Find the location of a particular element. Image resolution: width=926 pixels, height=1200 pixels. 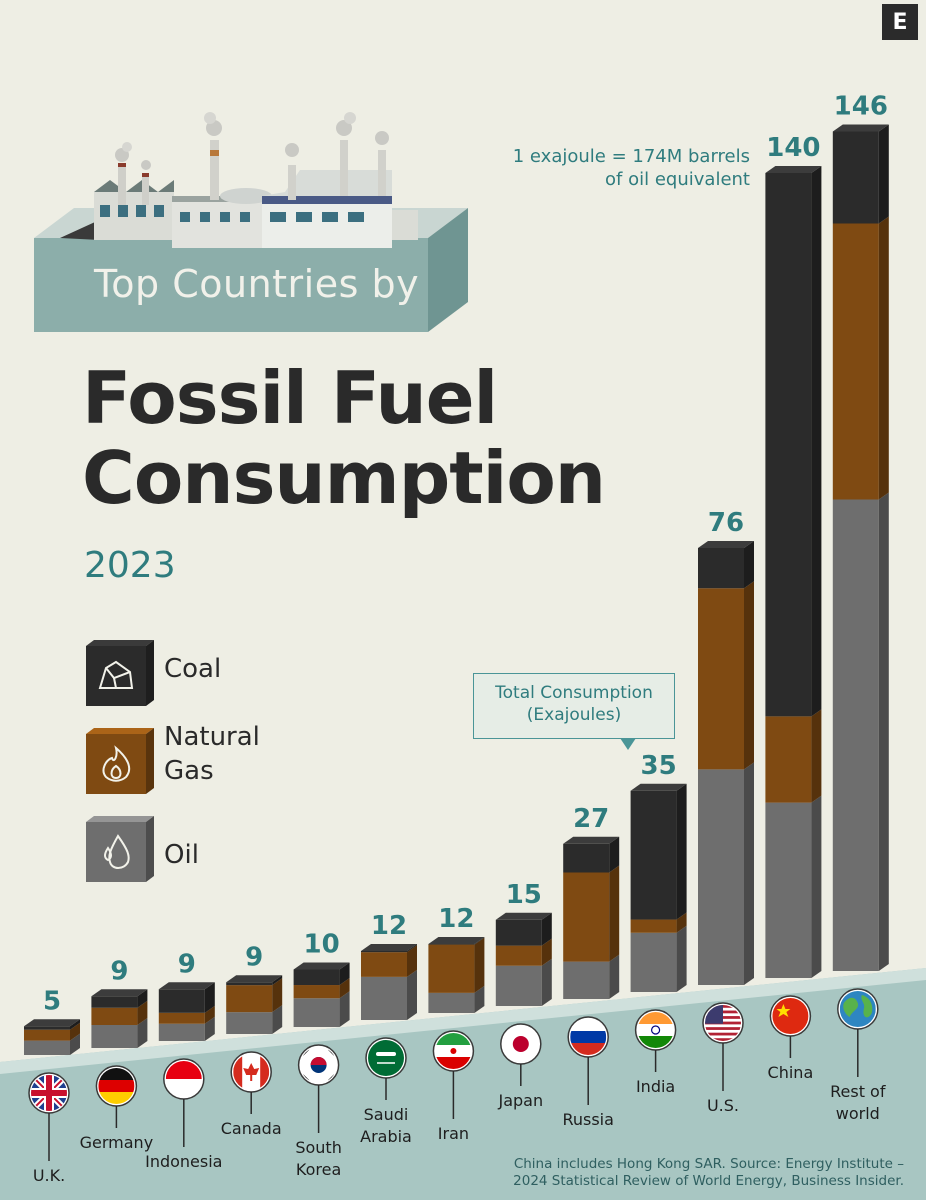

category-label: Iran is located at coordinates (453, 1133).